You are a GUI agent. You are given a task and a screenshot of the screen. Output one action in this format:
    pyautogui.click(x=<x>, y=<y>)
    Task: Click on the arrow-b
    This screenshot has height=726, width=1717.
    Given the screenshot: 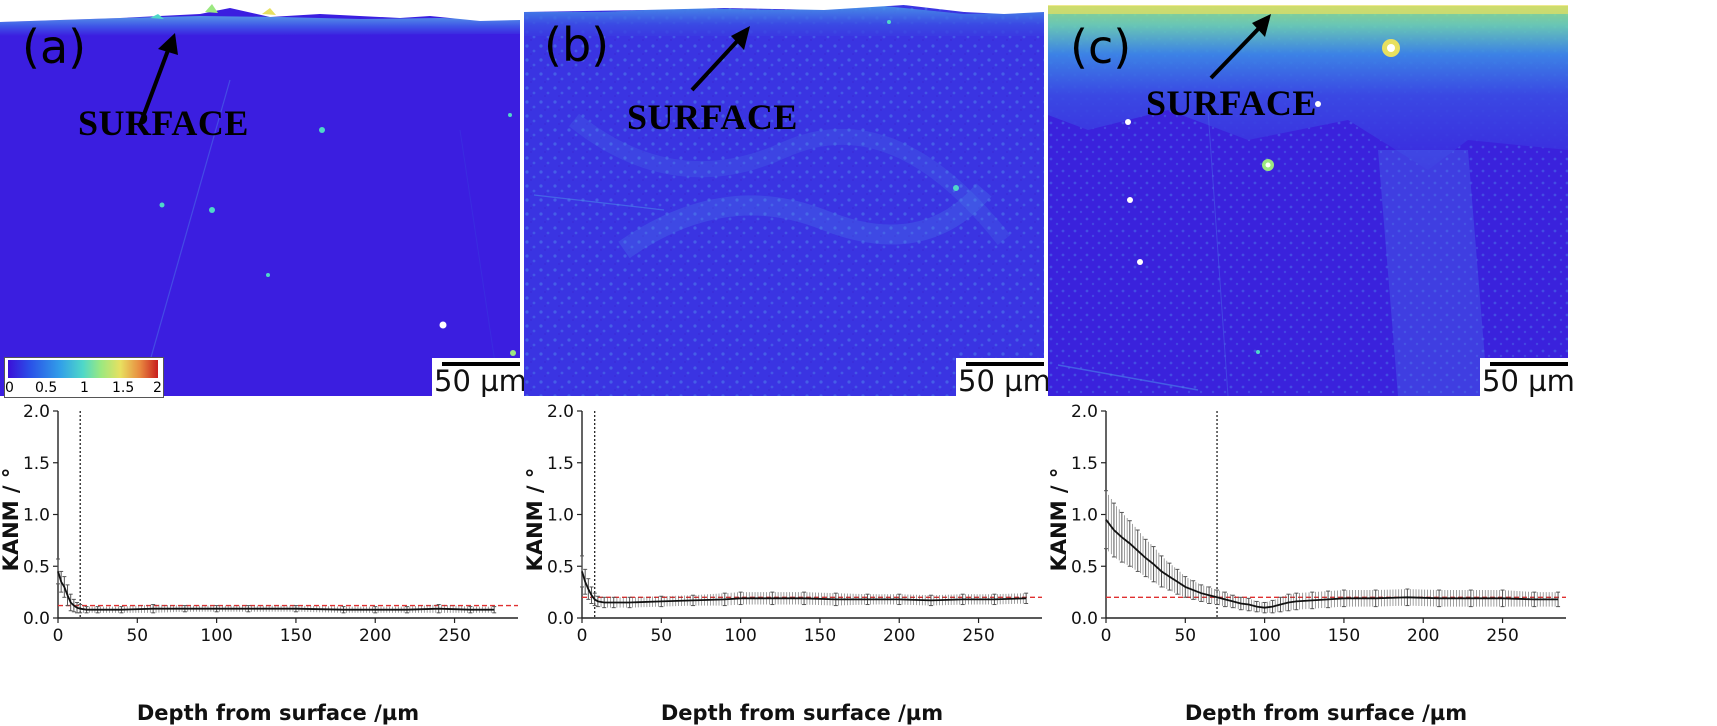 What is the action you would take?
    pyautogui.click(x=720, y=59)
    